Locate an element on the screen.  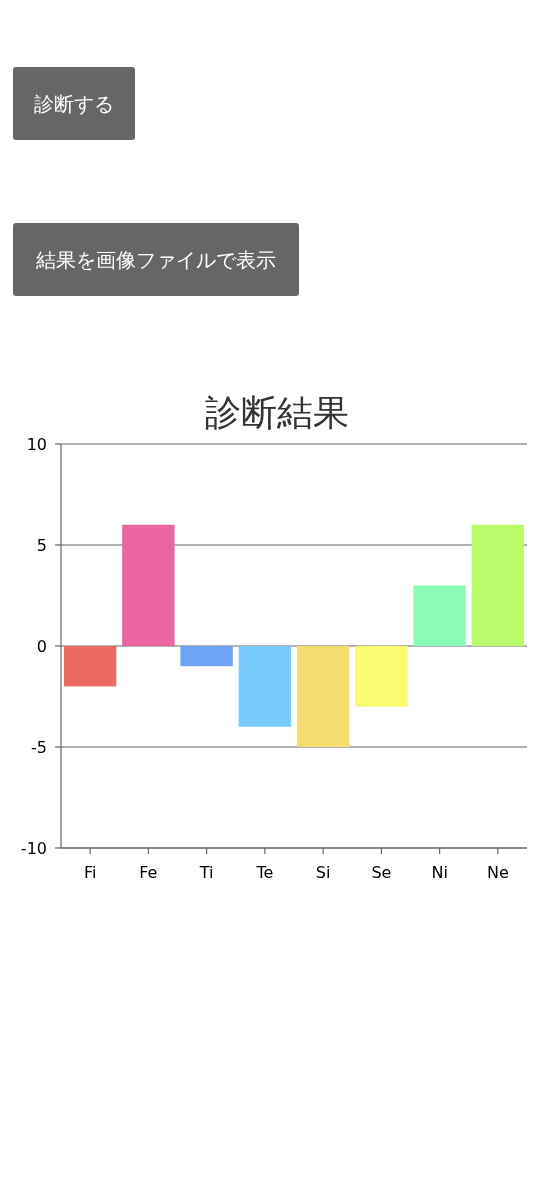
x-tick-label: Ne is located at coordinates (497, 872).